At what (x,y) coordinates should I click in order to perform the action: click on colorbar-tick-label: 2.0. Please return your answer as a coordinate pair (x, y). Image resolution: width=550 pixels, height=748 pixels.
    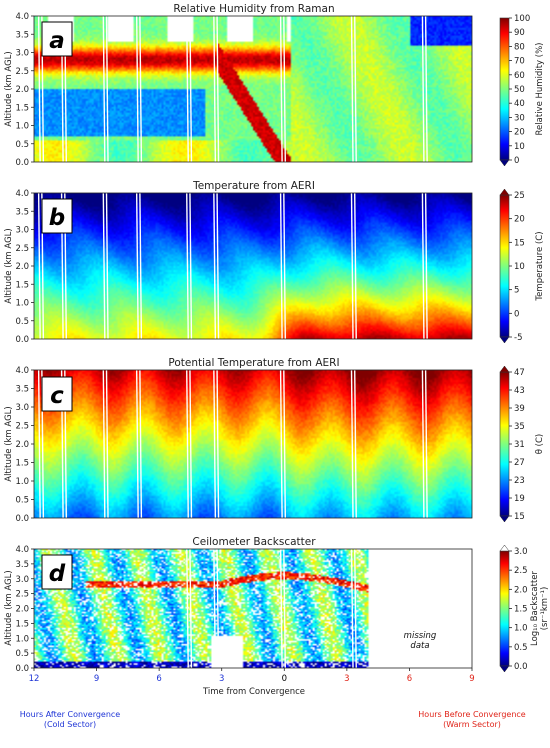
    Looking at the image, I should click on (521, 590).